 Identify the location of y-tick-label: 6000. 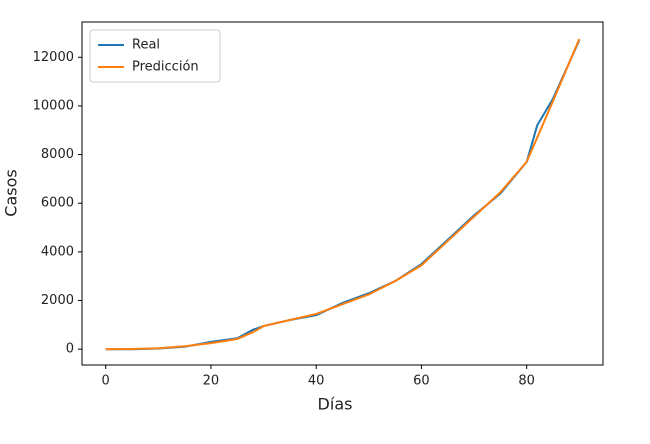
(57, 203).